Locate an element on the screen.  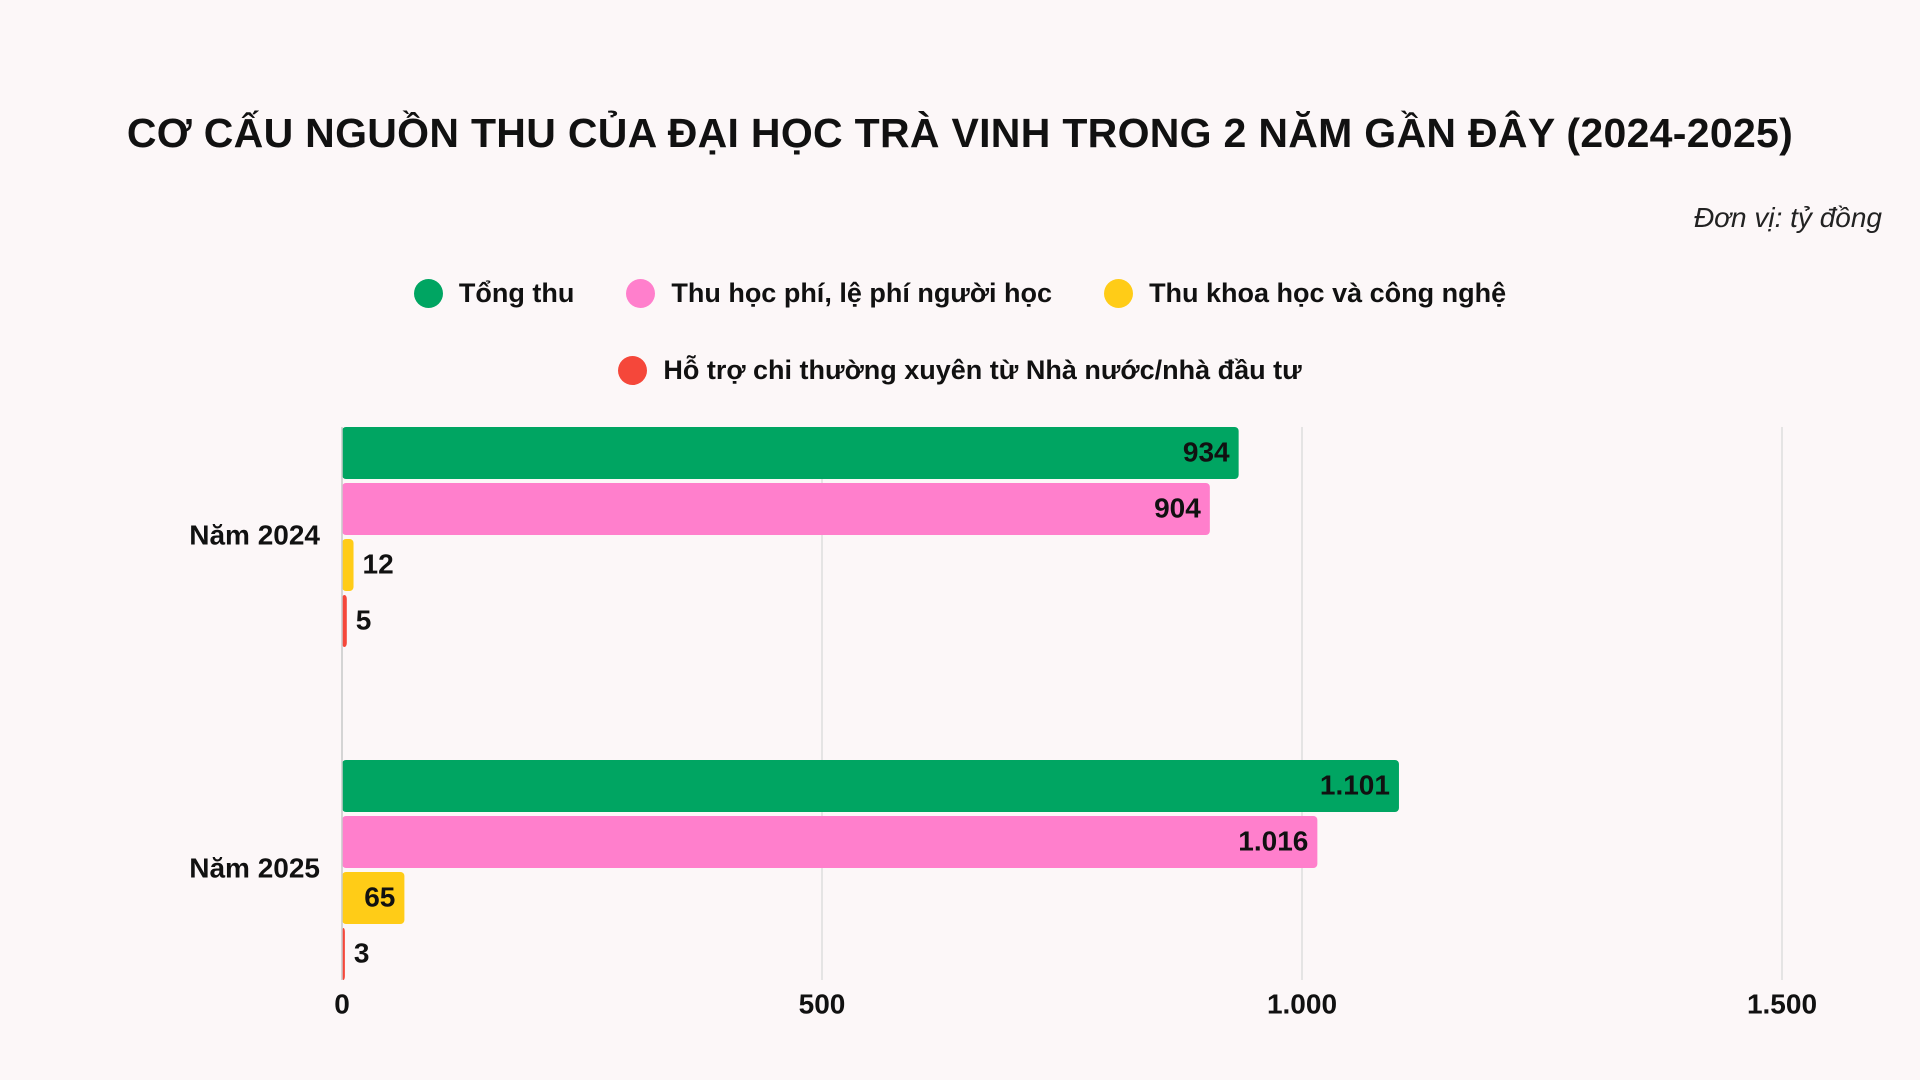
legend-item: Tổng thu is located at coordinates (494, 293).